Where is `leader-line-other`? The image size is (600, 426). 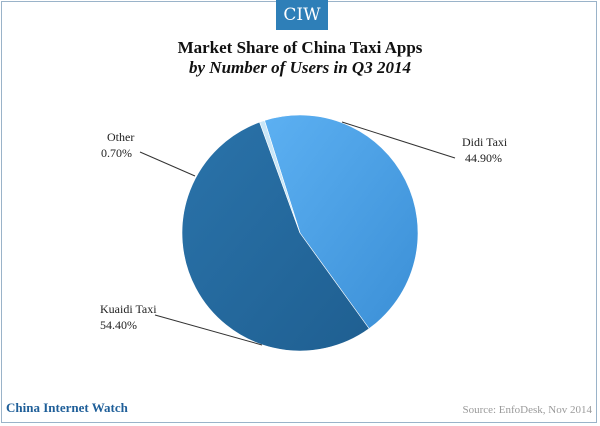
leader-line-other is located at coordinates (167, 164).